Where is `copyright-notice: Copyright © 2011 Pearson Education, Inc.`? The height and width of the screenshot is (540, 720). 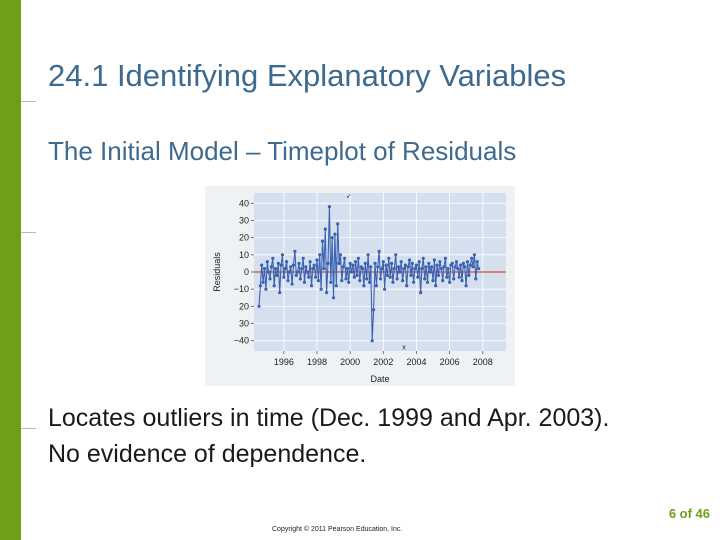 copyright-notice: Copyright © 2011 Pearson Education, Inc. is located at coordinates (337, 529).